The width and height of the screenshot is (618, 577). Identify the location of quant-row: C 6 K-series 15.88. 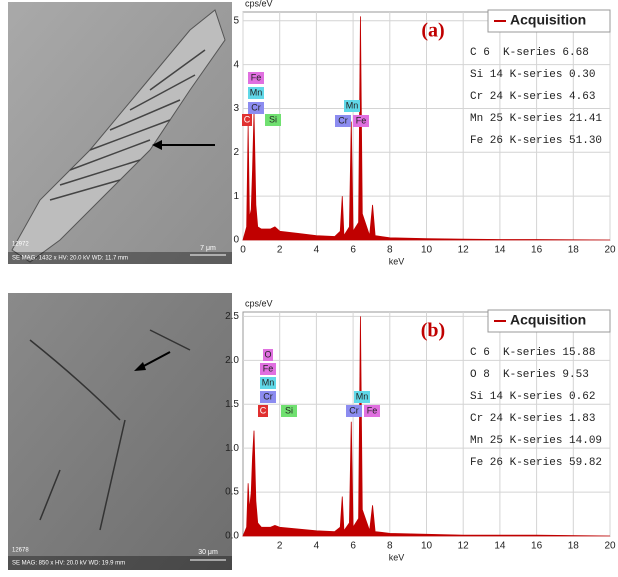
(532, 353).